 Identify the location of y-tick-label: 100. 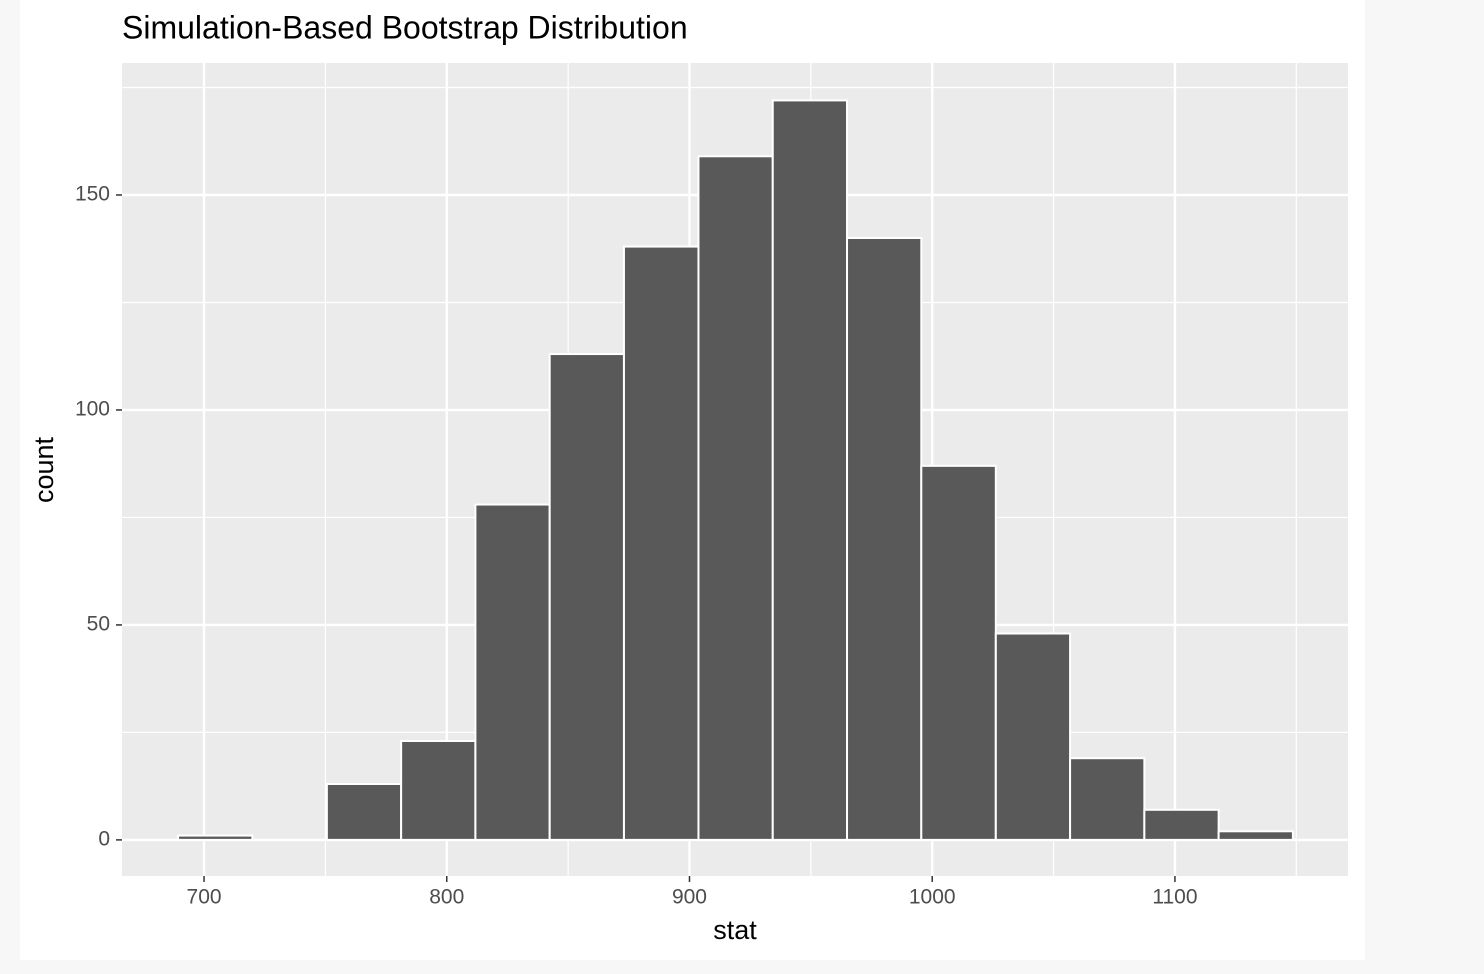
(92, 409).